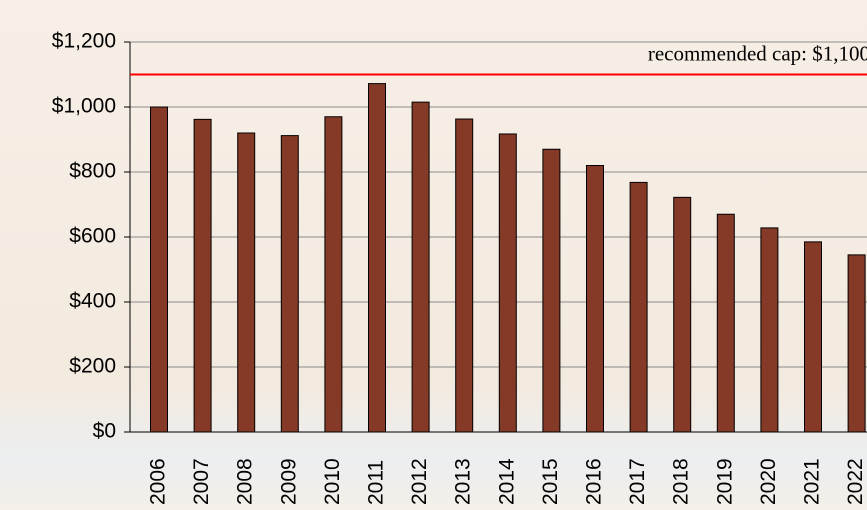 The height and width of the screenshot is (510, 867). What do you see at coordinates (245, 481) in the screenshot?
I see `x-tick-label: 2008` at bounding box center [245, 481].